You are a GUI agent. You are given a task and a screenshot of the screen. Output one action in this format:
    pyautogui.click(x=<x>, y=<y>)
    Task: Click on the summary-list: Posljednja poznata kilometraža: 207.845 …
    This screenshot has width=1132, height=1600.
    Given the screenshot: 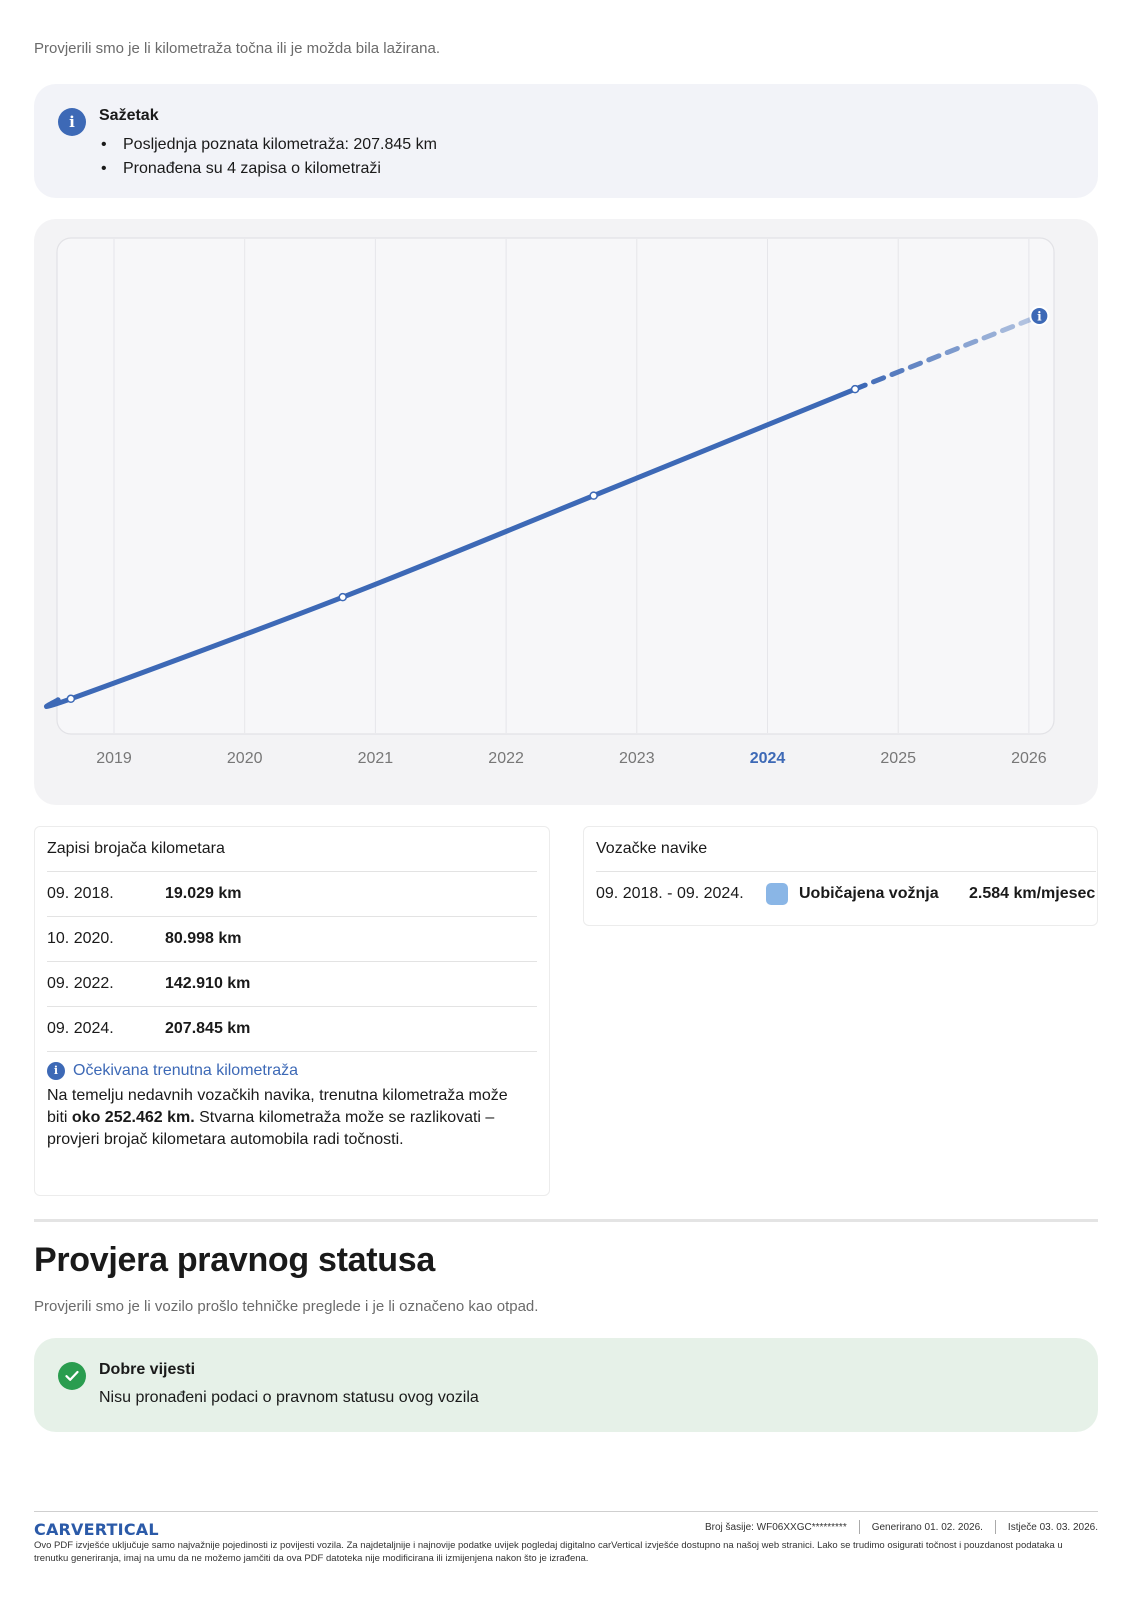 What is the action you would take?
    pyautogui.click(x=268, y=157)
    